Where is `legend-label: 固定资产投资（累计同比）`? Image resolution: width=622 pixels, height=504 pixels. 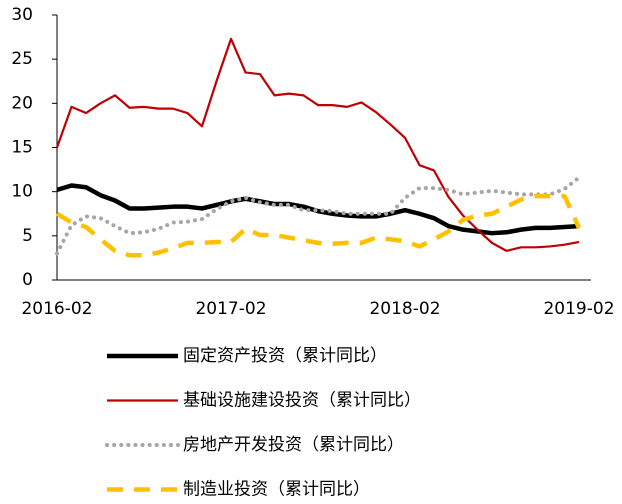 legend-label: 固定资产投资（累计同比） is located at coordinates (285, 356).